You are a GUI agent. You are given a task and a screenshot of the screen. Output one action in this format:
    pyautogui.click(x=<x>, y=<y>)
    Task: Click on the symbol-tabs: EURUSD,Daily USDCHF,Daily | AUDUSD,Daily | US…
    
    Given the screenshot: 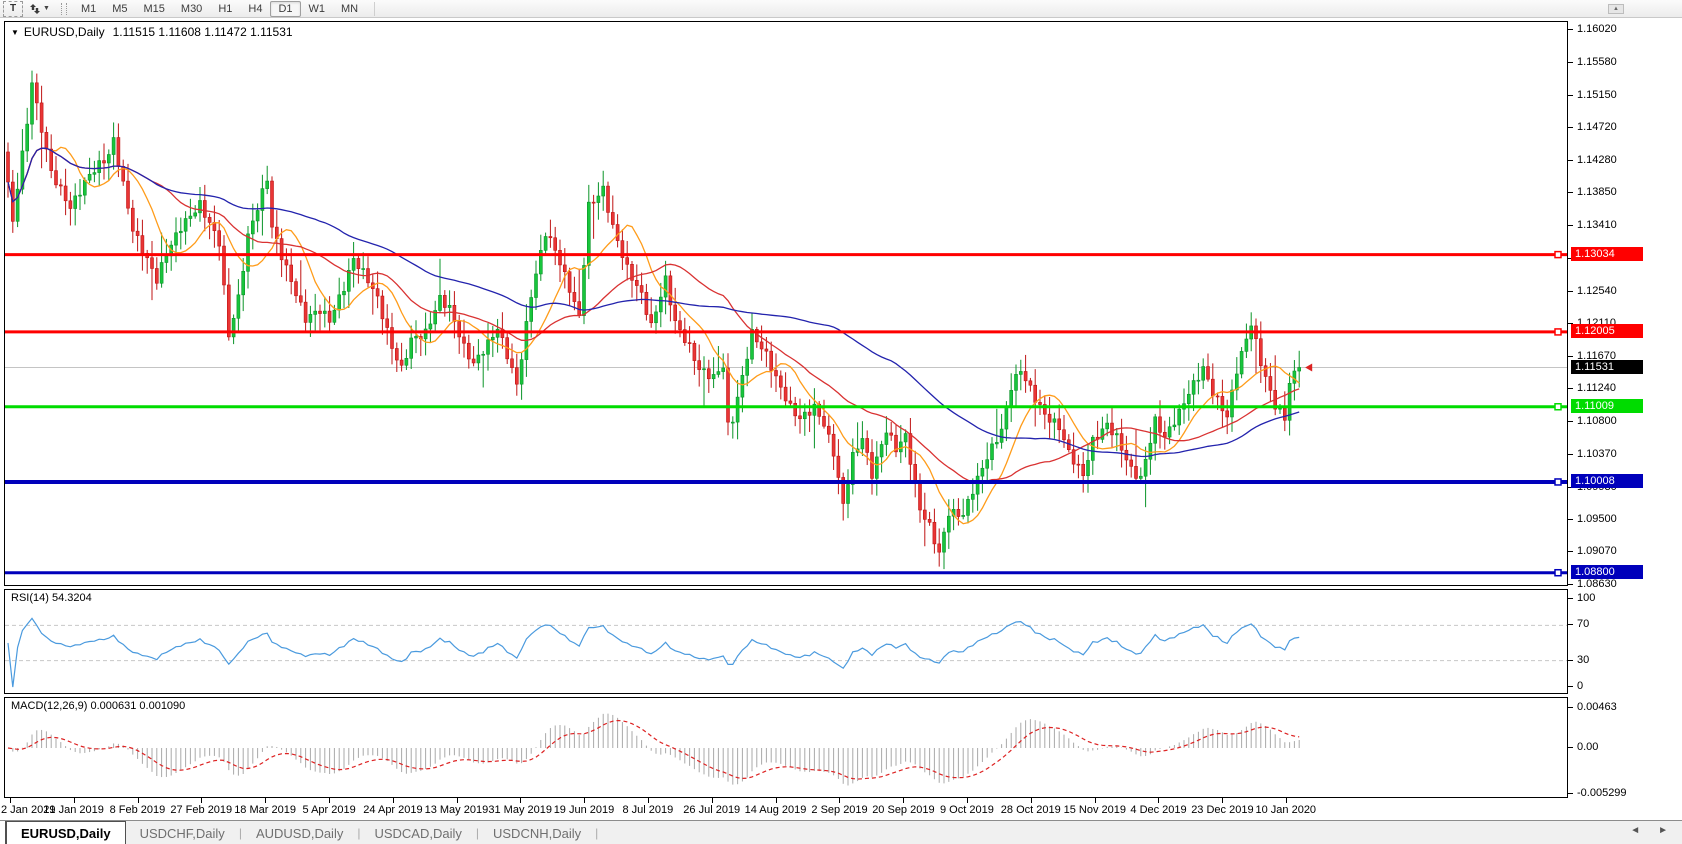 What is the action you would take?
    pyautogui.click(x=302, y=832)
    